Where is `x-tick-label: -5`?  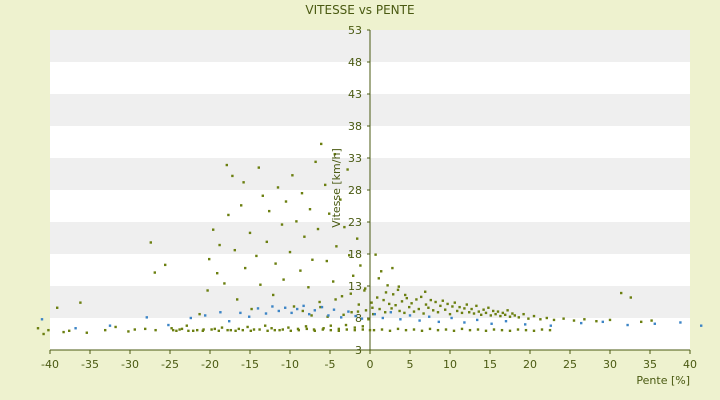 x-tick-label: -5 is located at coordinates (330, 364).